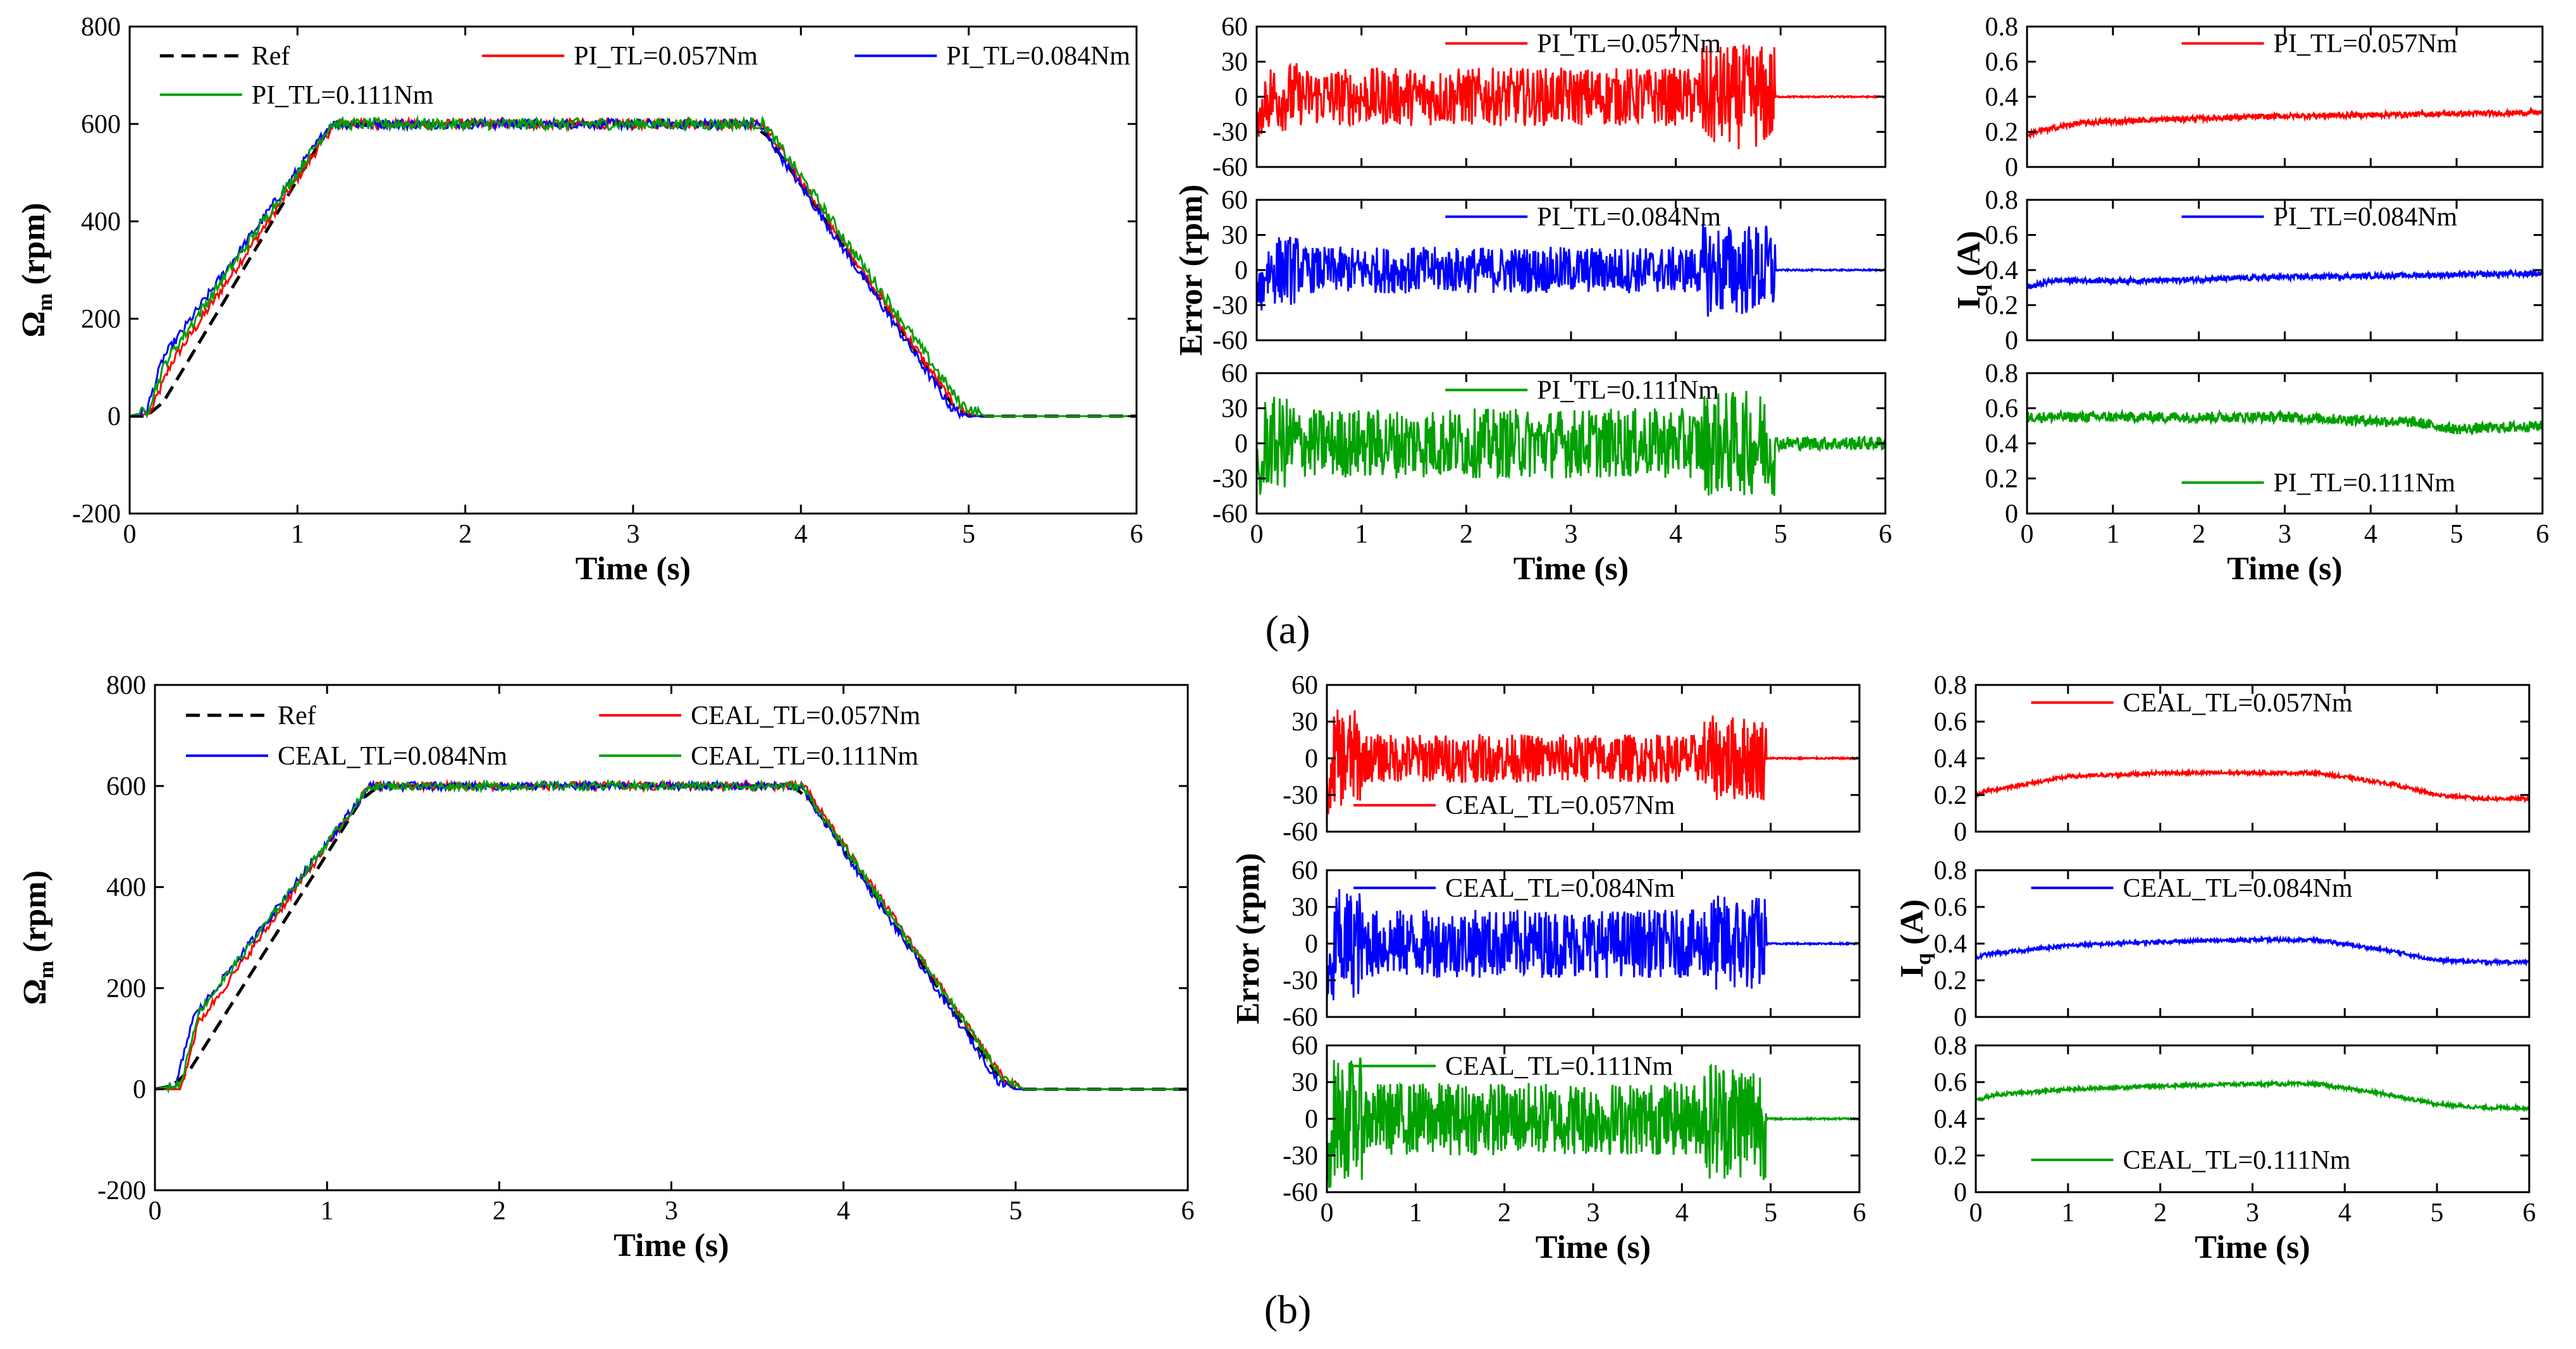  What do you see at coordinates (1912, 972) in the screenshot?
I see `iq-ylabel-main: I` at bounding box center [1912, 972].